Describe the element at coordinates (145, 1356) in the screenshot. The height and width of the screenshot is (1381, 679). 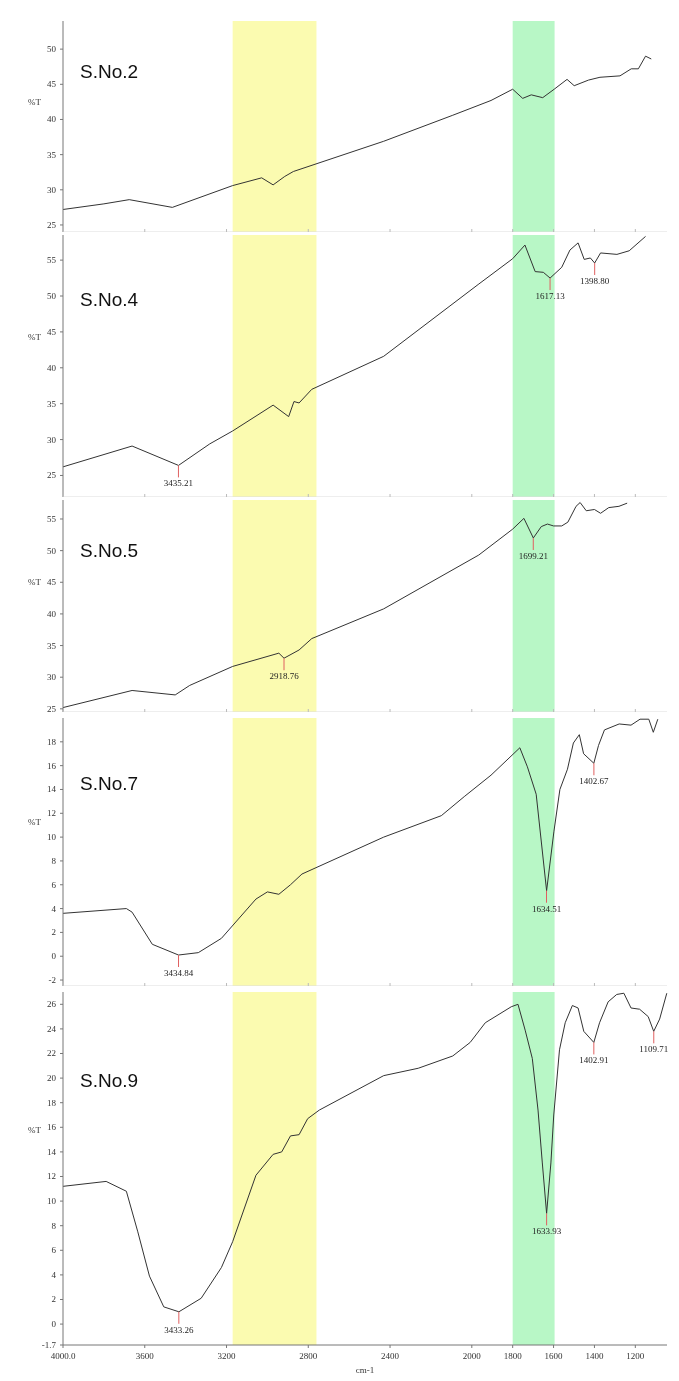
I see `x-tick-label: 3600` at that location.